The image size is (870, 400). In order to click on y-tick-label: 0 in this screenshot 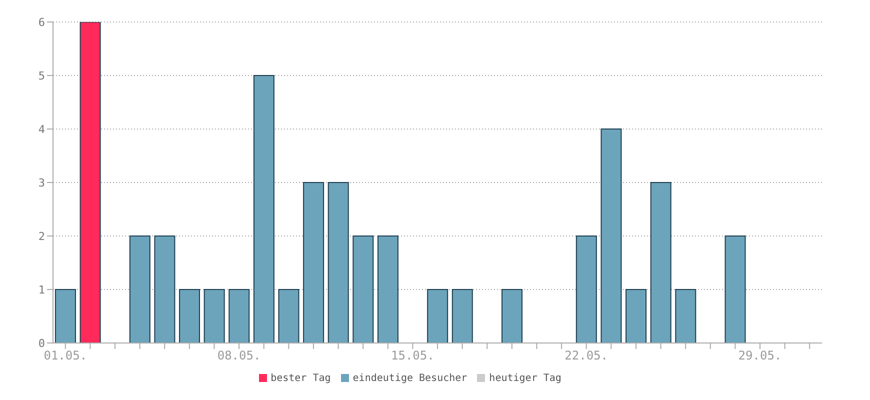, I will do `click(41, 343)`.